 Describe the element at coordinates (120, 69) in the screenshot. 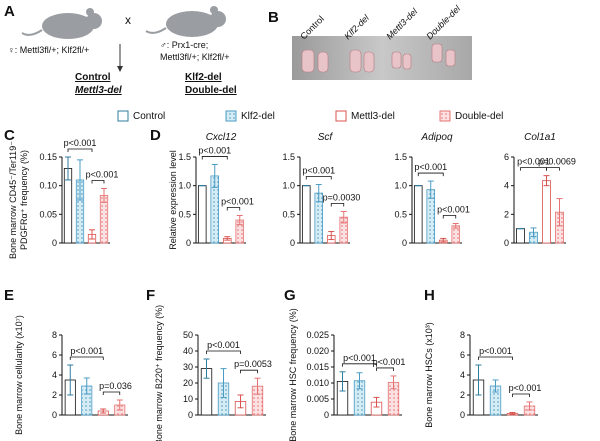

I see `arrow-head` at that location.